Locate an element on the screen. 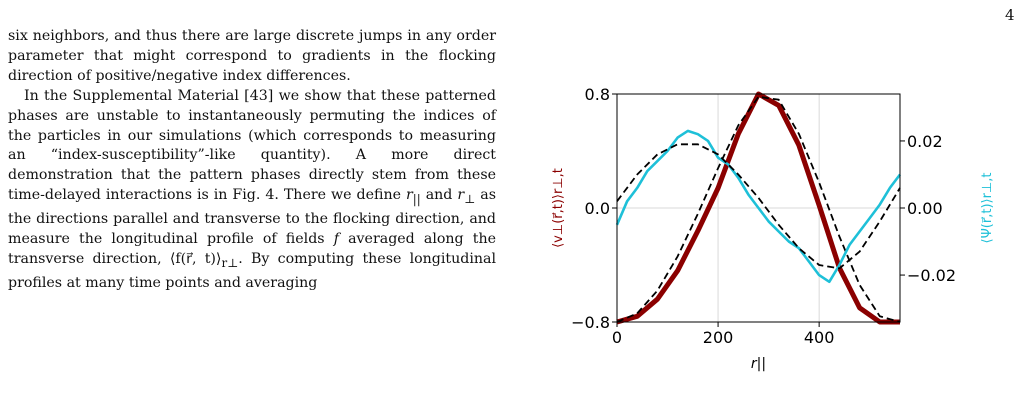 The image size is (1029, 408). r-perp-subscript: ⊥ is located at coordinates (470, 199).